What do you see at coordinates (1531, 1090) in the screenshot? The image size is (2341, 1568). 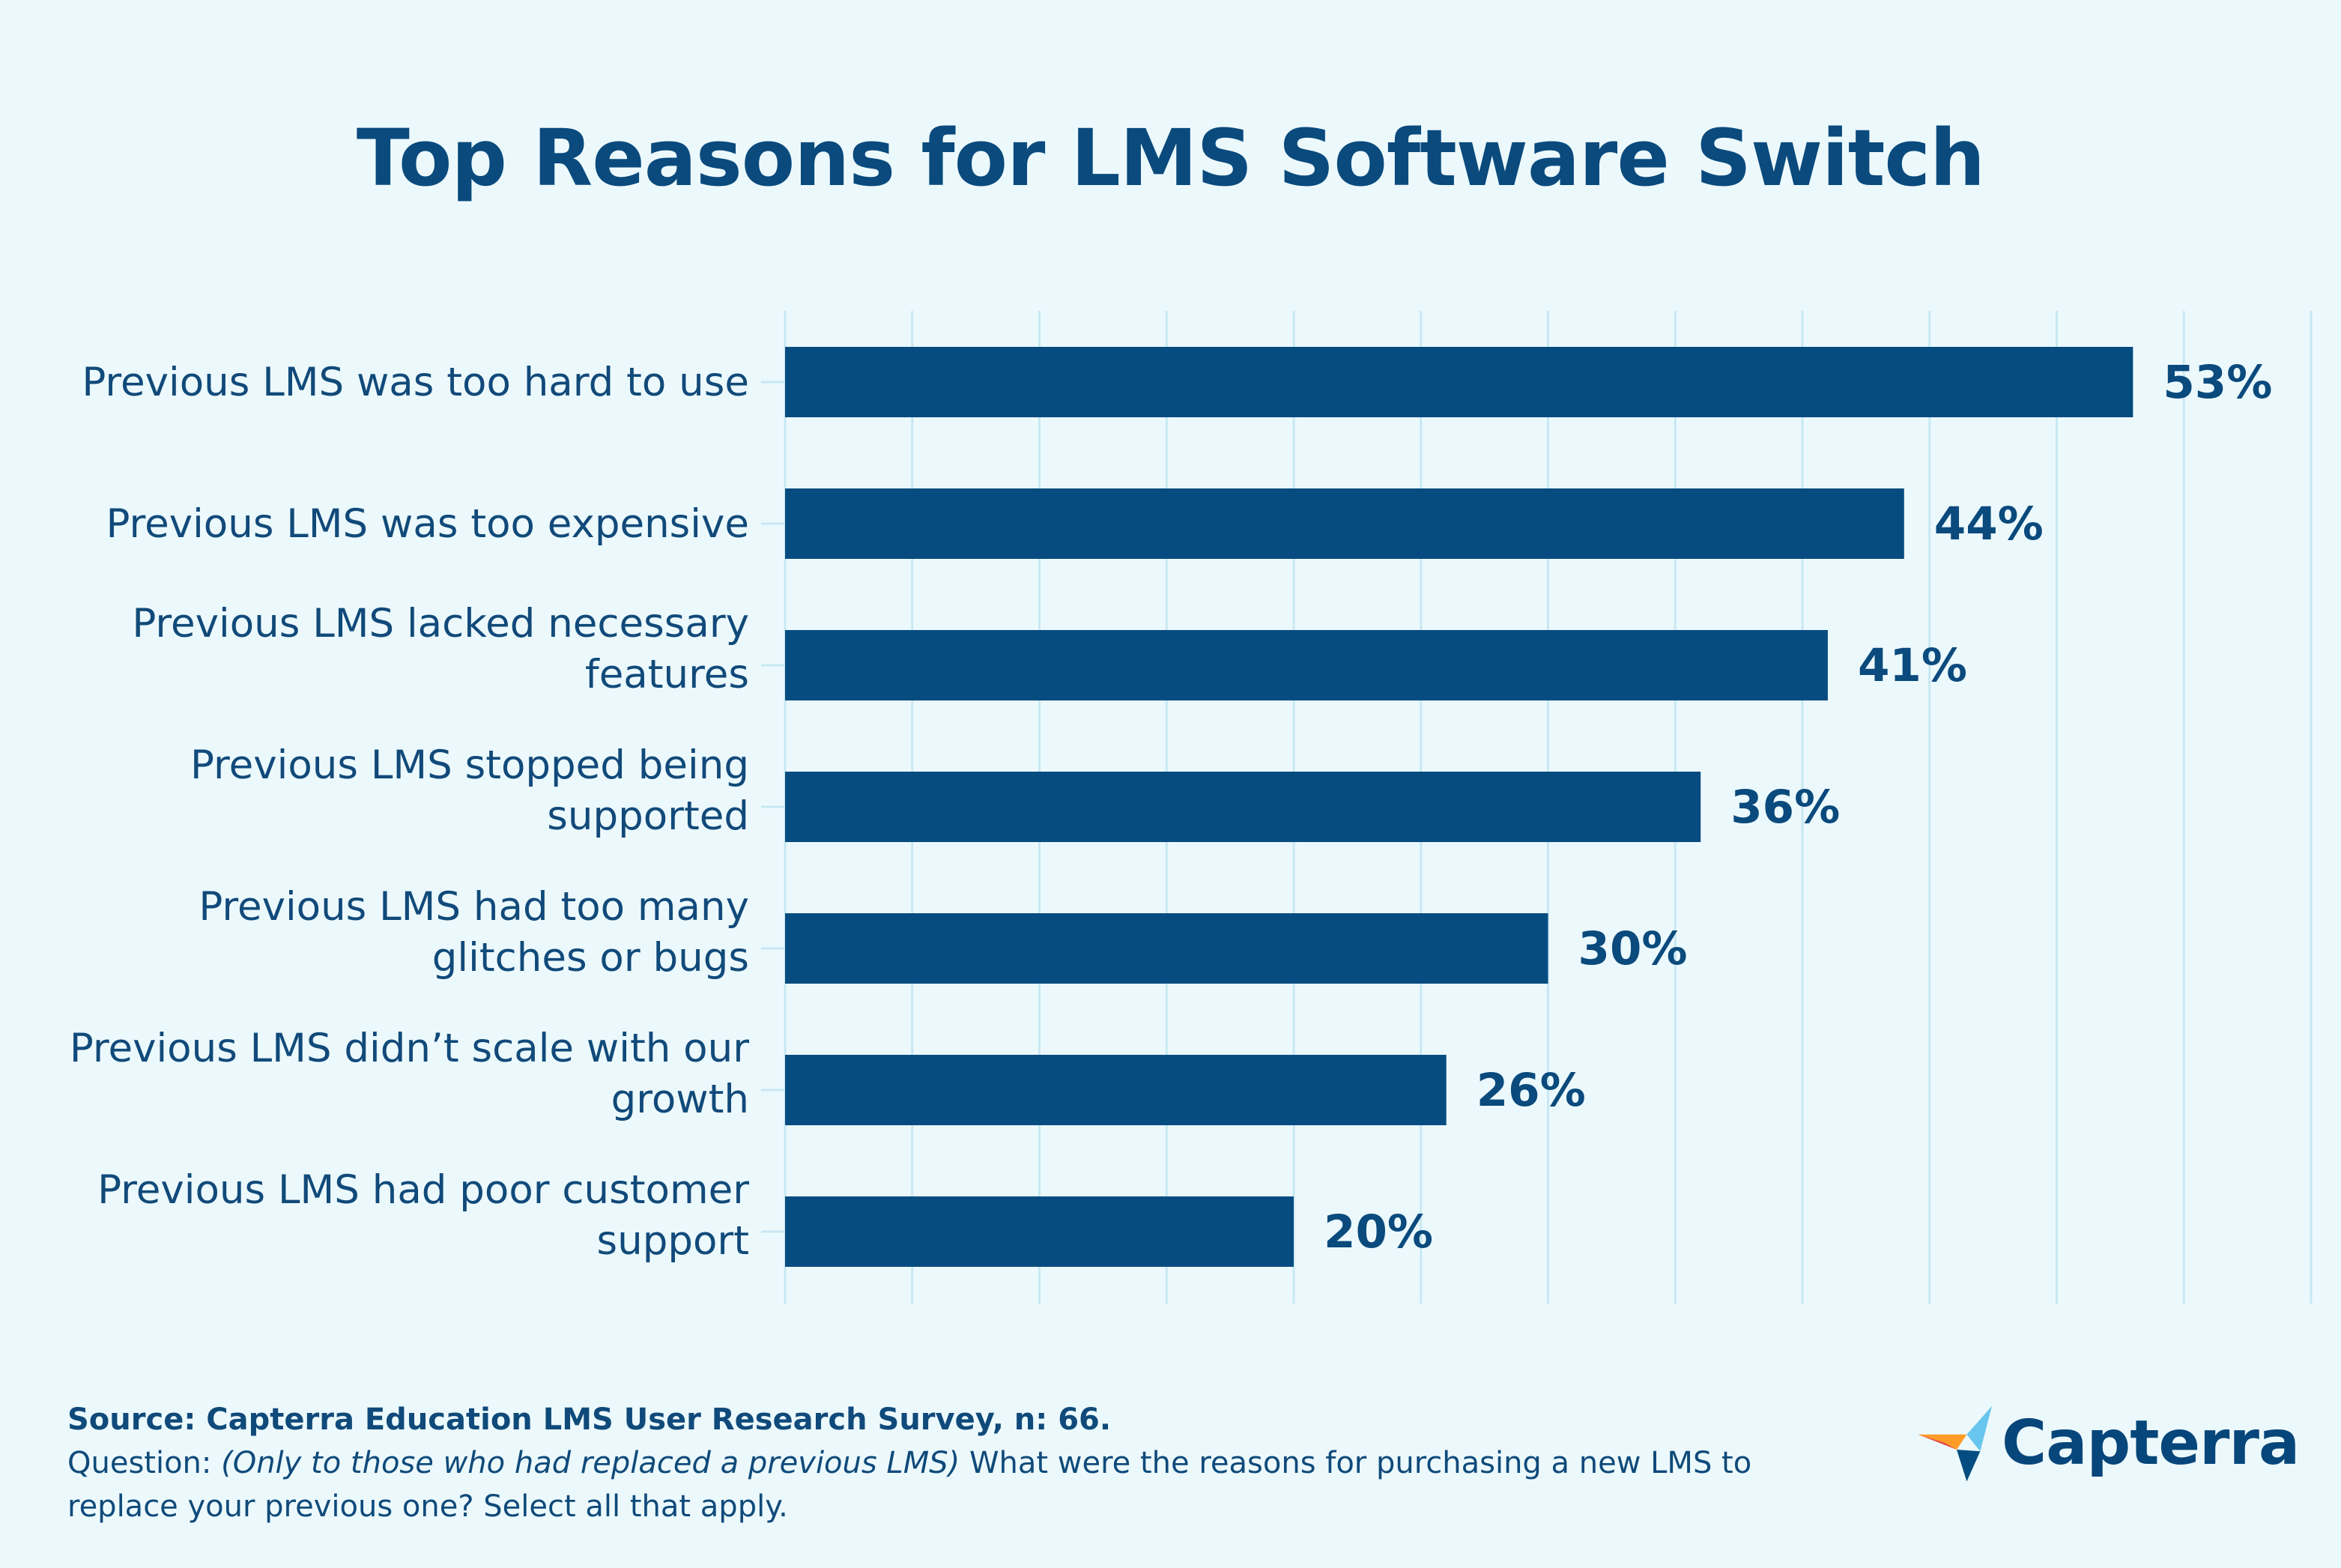 I see `value-label: 26%` at bounding box center [1531, 1090].